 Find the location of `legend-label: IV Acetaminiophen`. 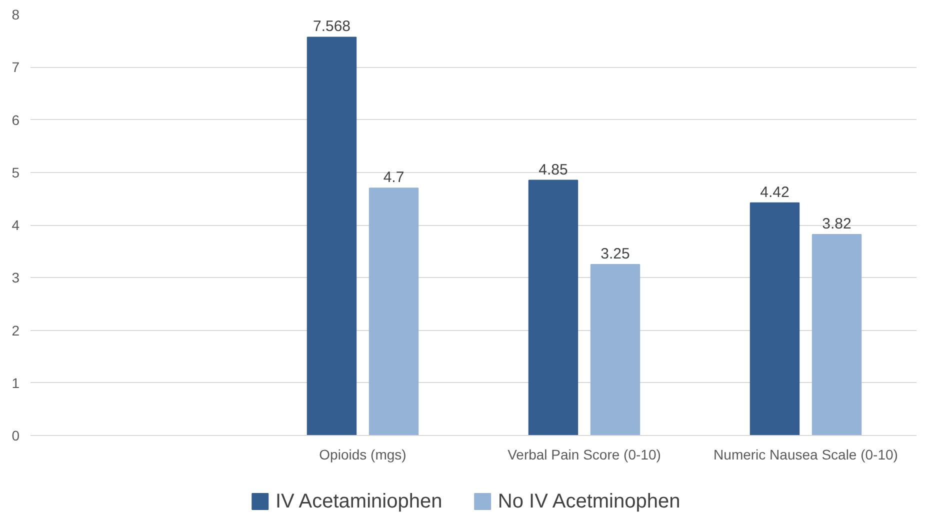

legend-label: IV Acetaminiophen is located at coordinates (358, 501).